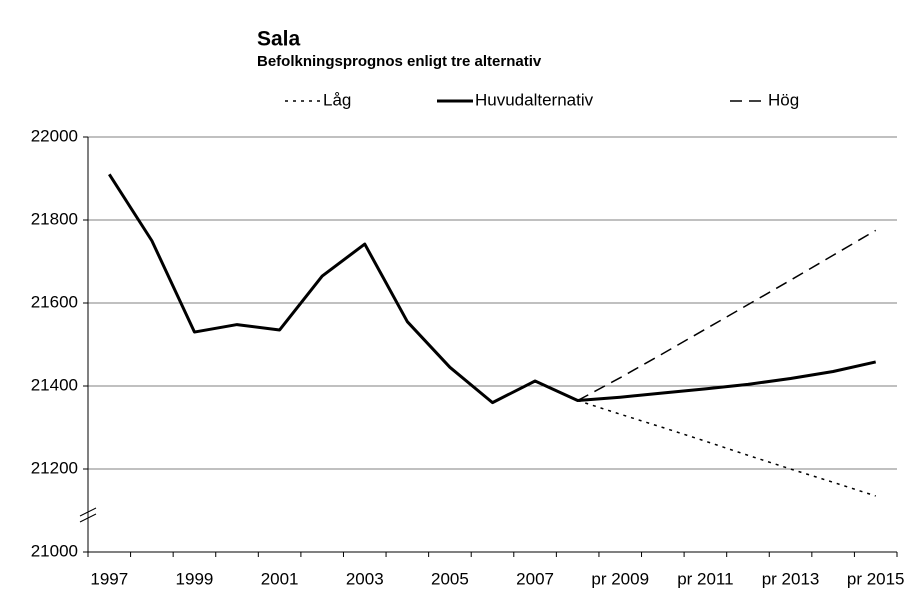 This screenshot has width=913, height=597. What do you see at coordinates (109, 578) in the screenshot?
I see `x-tick-label: 1997` at bounding box center [109, 578].